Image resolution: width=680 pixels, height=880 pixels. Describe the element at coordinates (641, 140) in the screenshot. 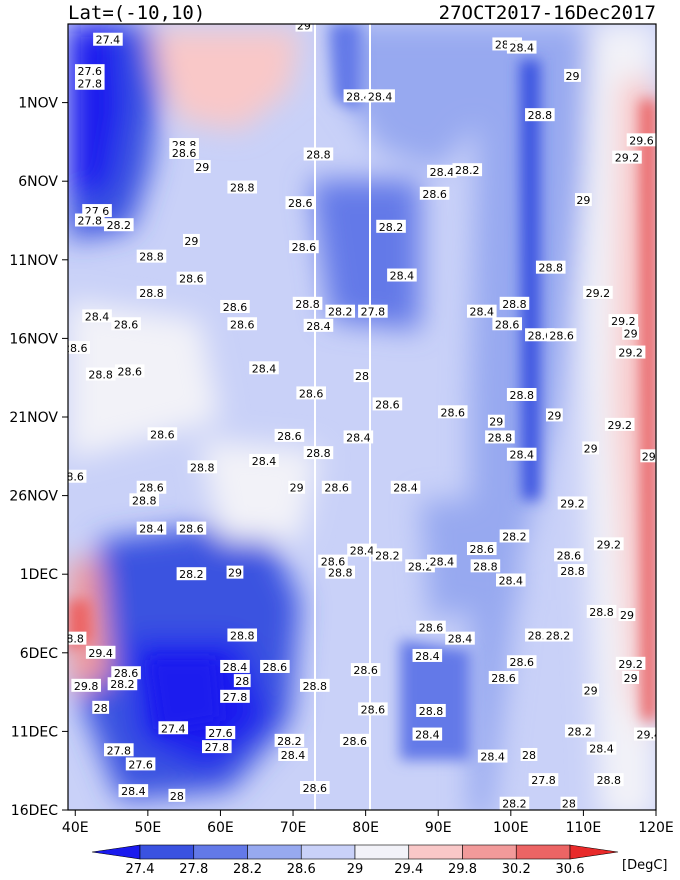

I see `contour-label: 29.6` at that location.